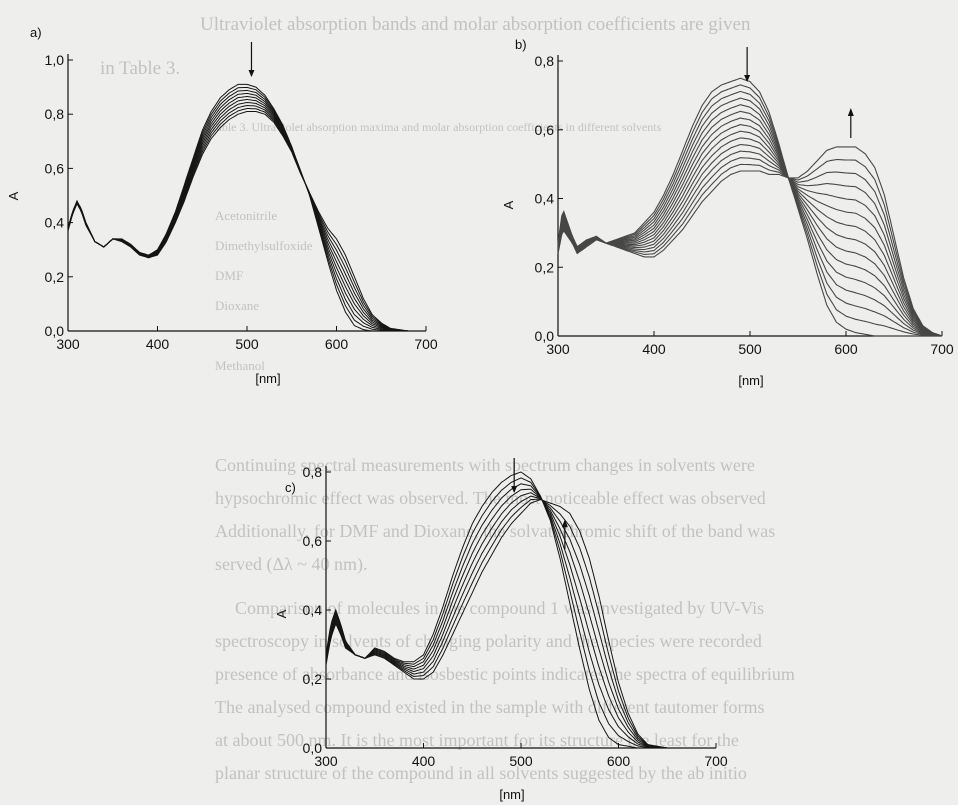 The image size is (958, 805). I want to click on y-tick-label: 1,0, so click(55, 60).